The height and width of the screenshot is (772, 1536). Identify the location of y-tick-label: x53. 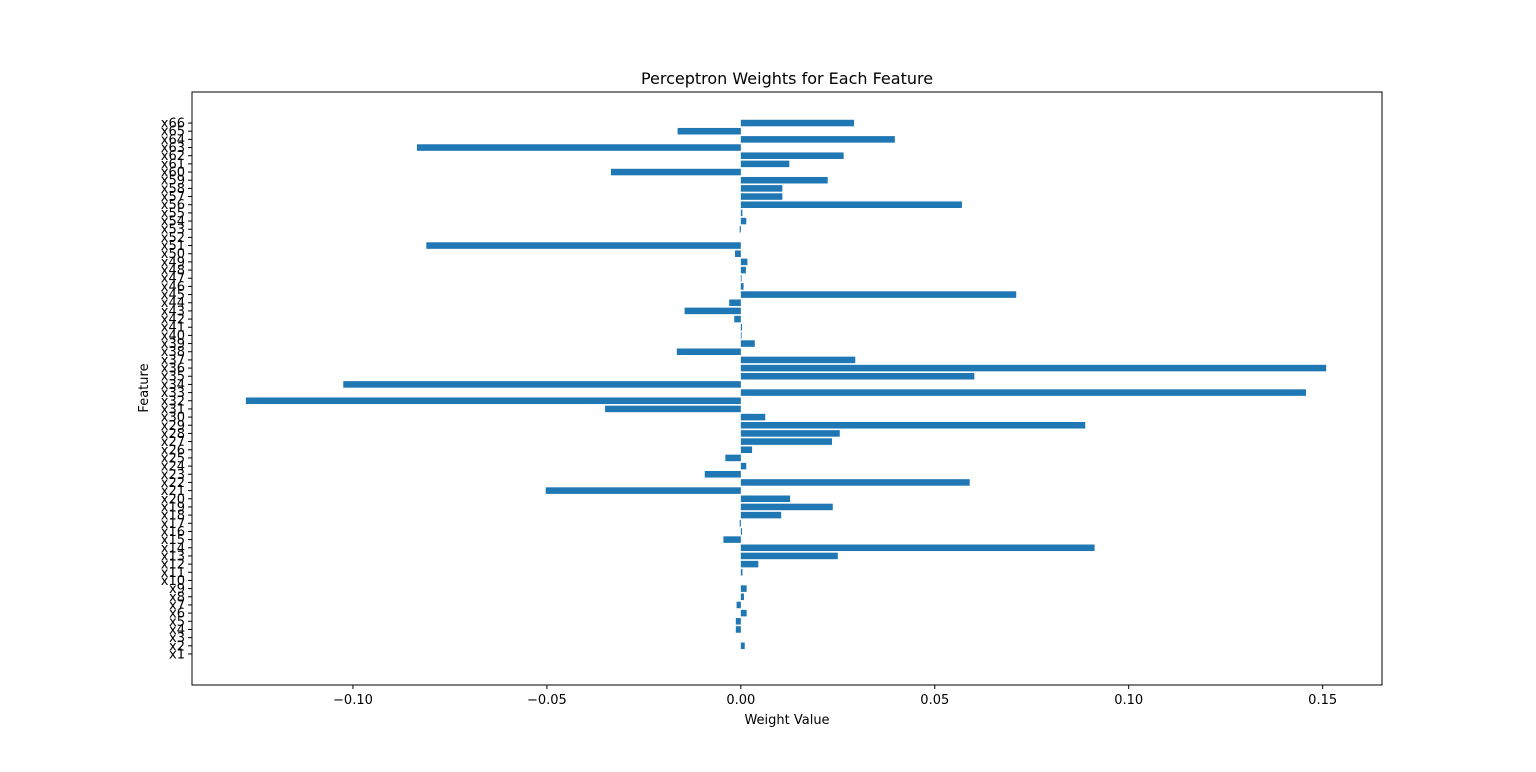
(173, 230).